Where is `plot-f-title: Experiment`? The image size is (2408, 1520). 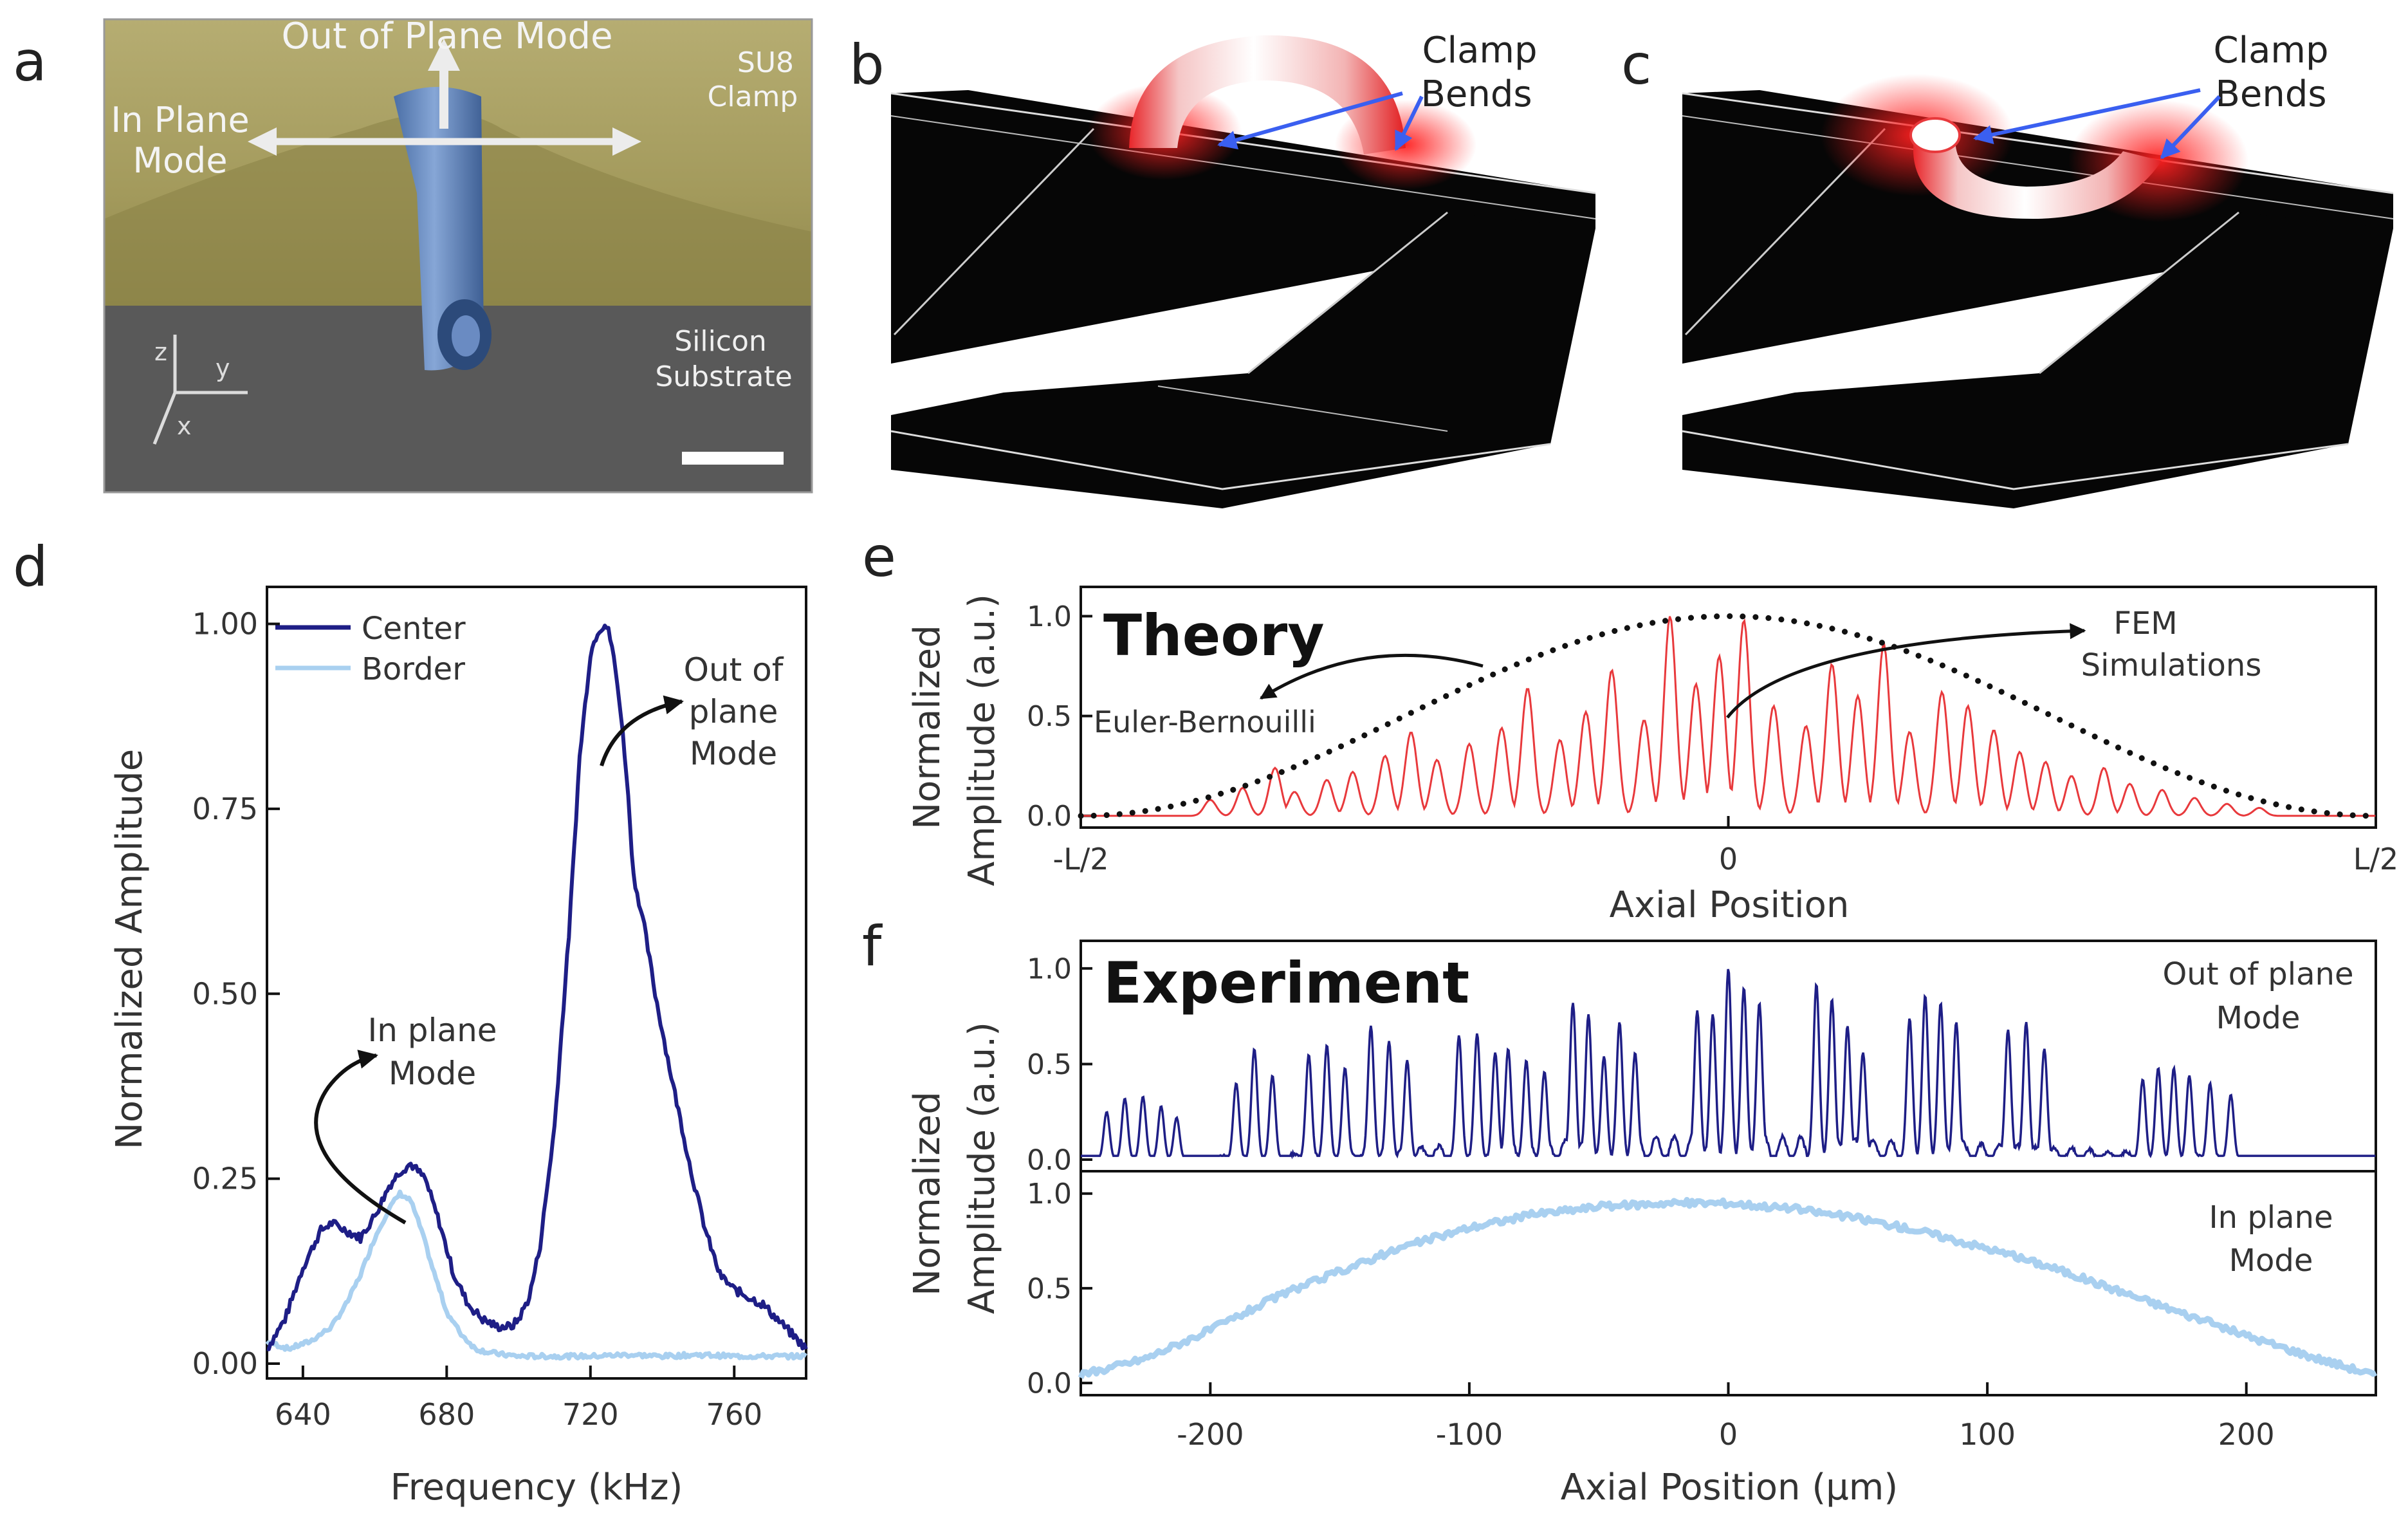 plot-f-title: Experiment is located at coordinates (1286, 983).